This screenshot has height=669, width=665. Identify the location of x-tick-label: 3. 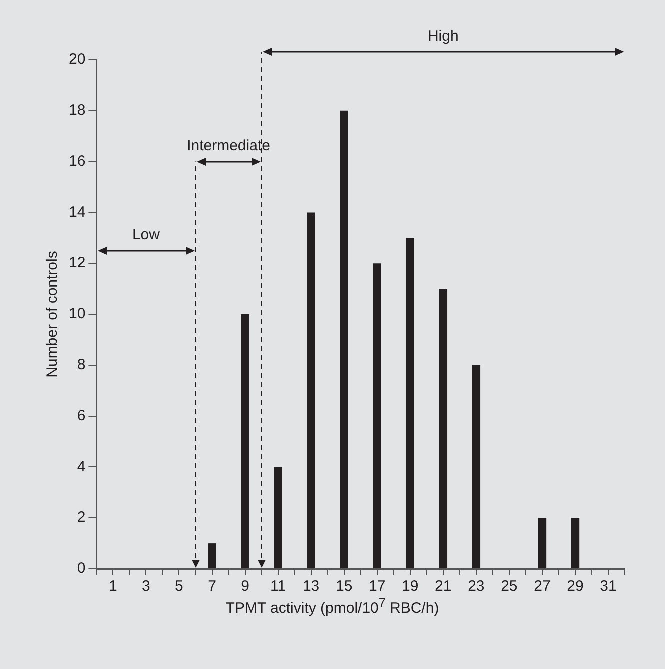
(146, 587).